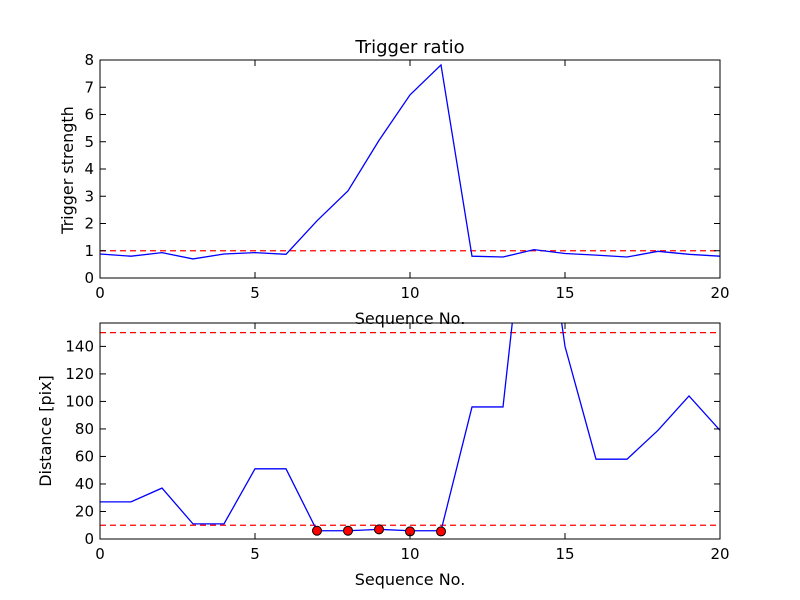 The image size is (800, 600). What do you see at coordinates (89, 142) in the screenshot?
I see `y-tick-label: 5` at bounding box center [89, 142].